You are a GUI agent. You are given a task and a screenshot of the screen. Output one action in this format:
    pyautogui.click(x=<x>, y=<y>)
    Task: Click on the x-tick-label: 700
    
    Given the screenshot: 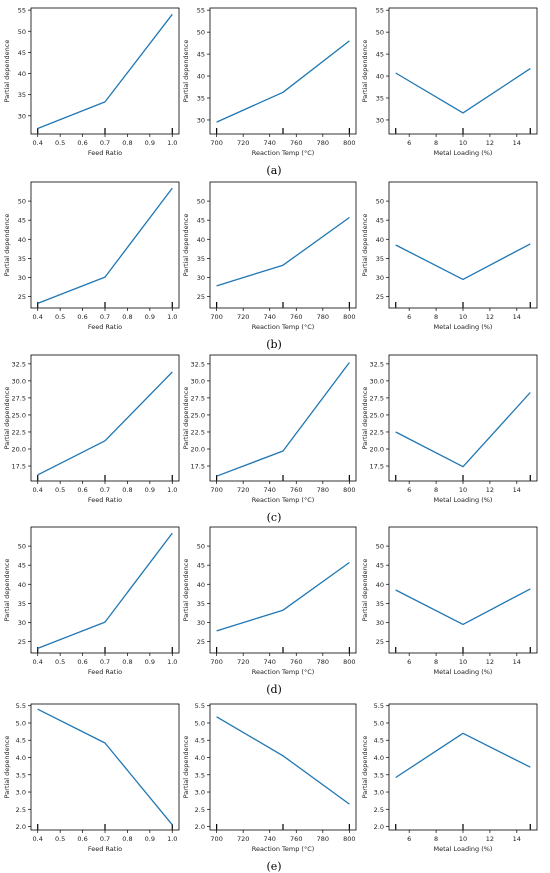 What is the action you would take?
    pyautogui.click(x=216, y=839)
    